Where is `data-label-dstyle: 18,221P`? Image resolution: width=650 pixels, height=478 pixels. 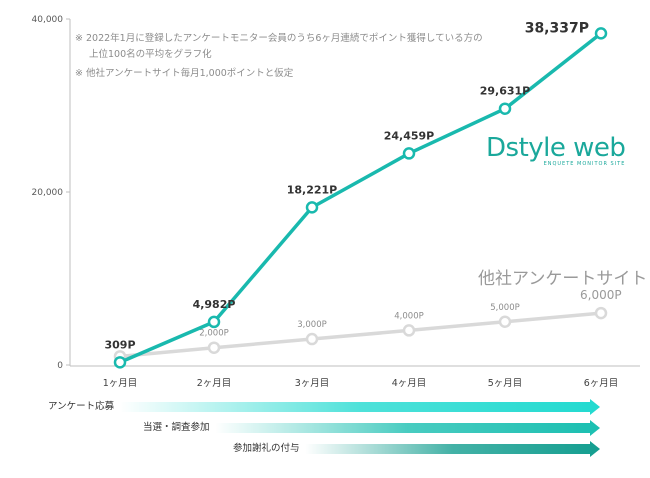 data-label-dstyle: 18,221P is located at coordinates (312, 189).